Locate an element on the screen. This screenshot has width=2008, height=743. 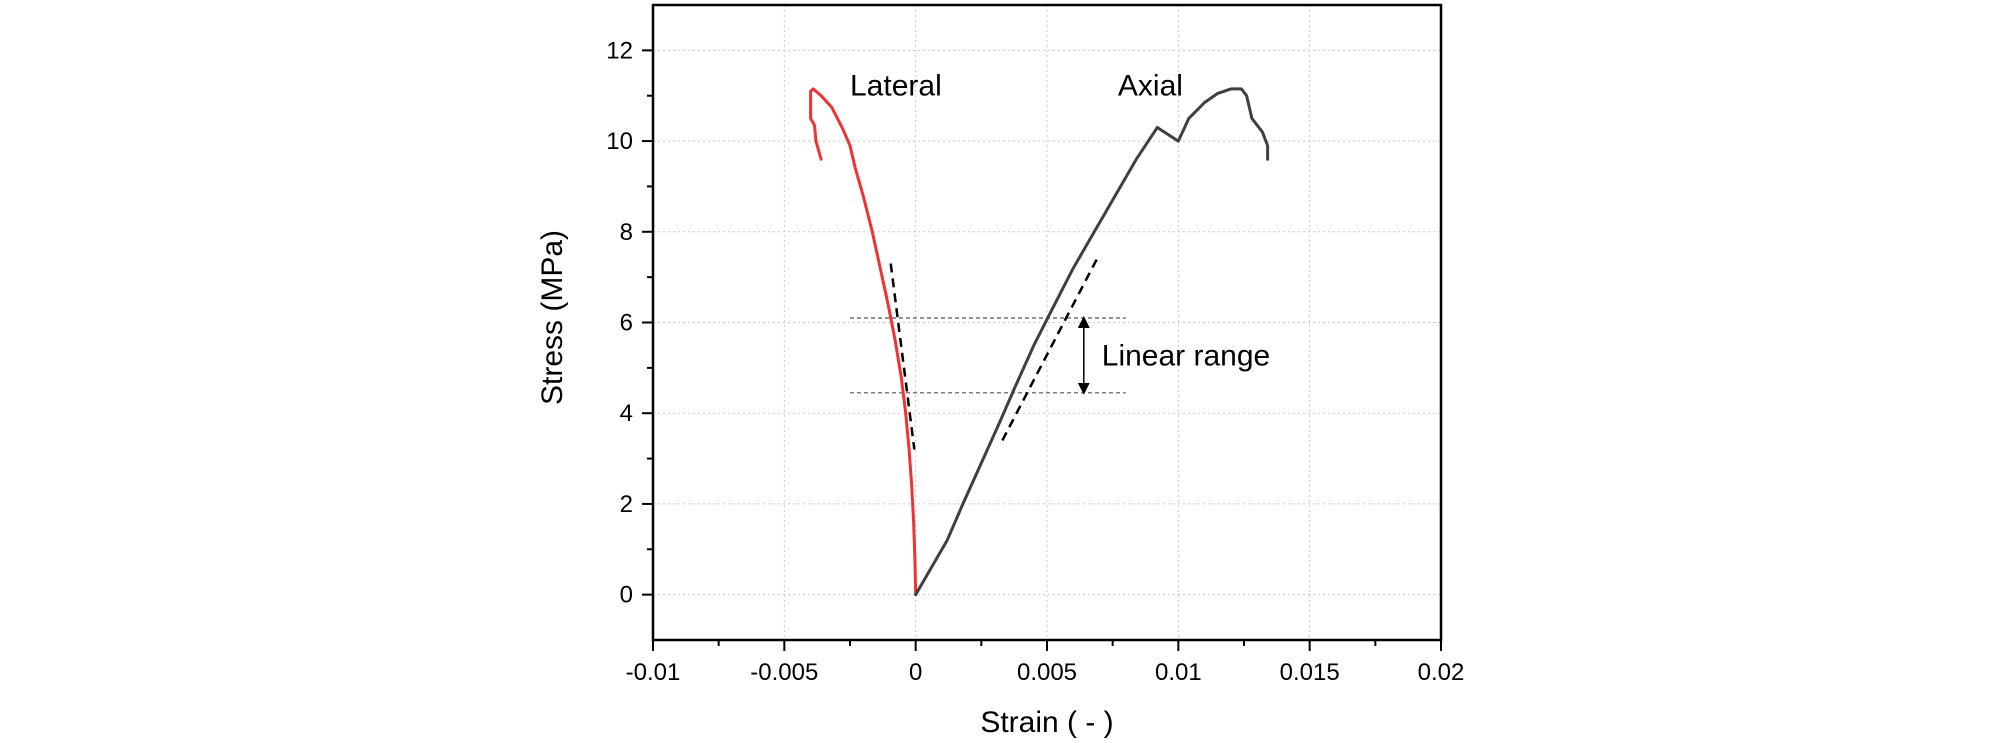
fit-lines is located at coordinates (994, 354).